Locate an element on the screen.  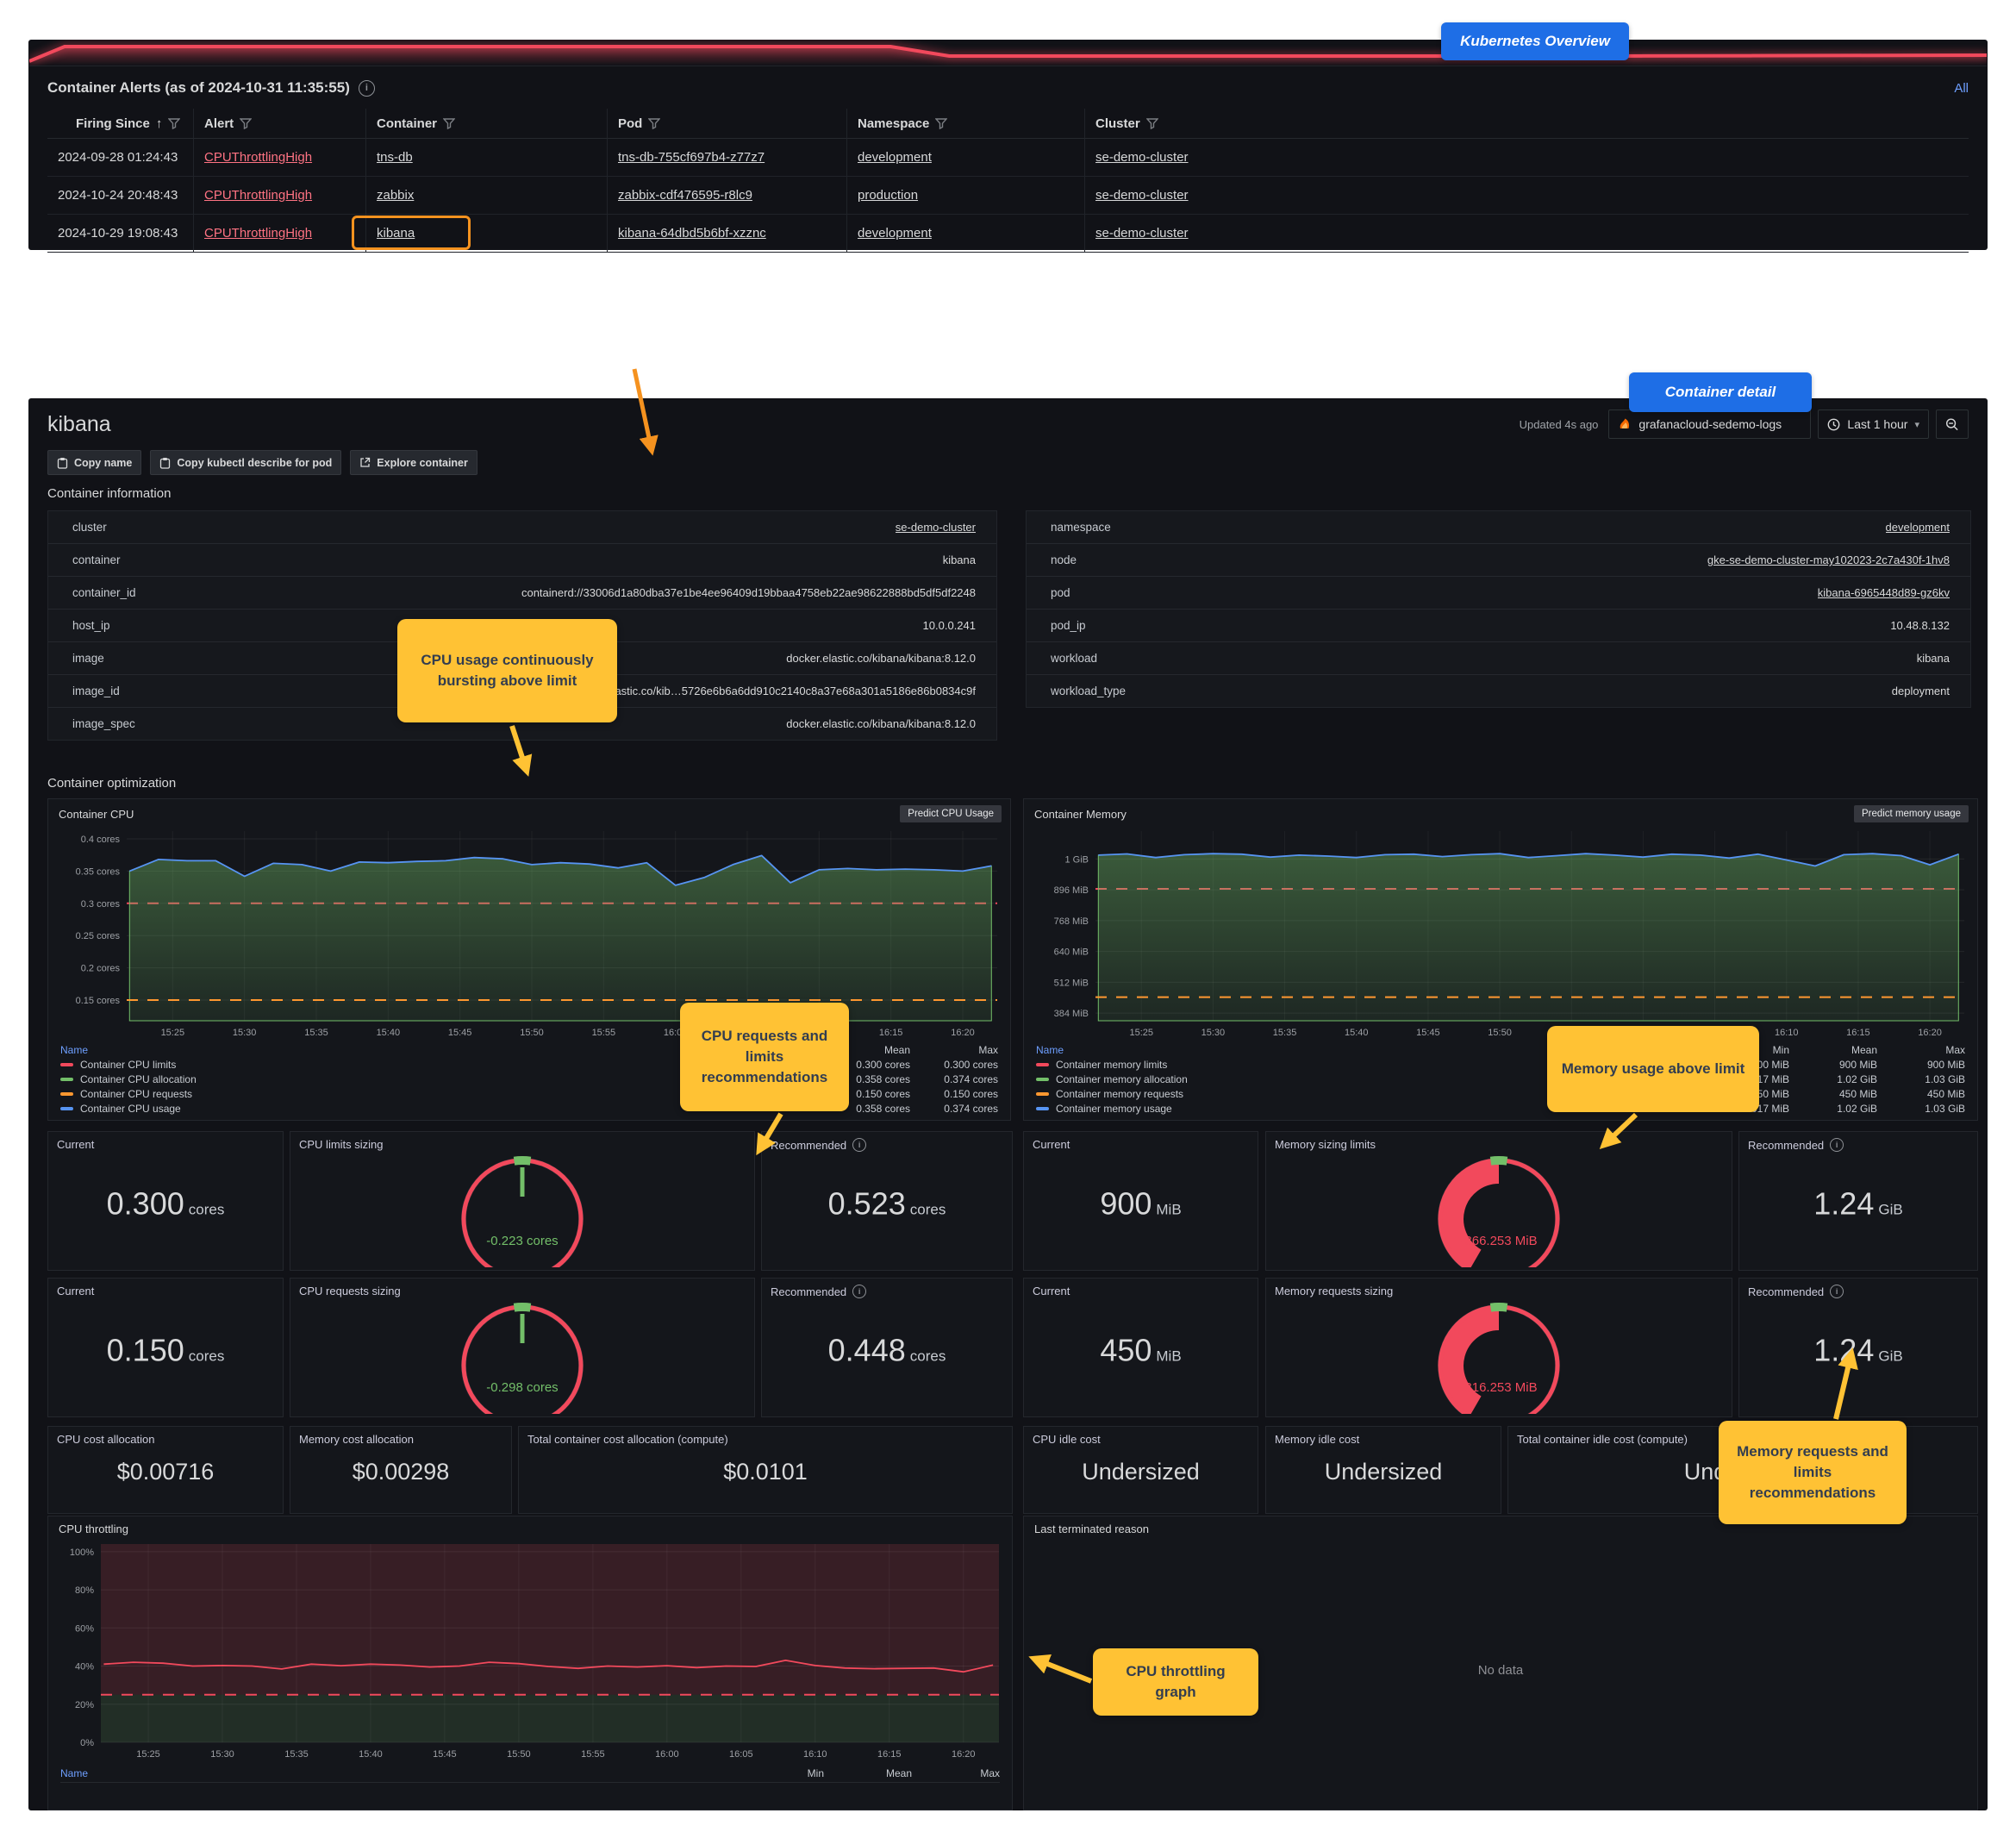
legend-series-name: Container memory allocation is located at coordinates (1122, 1079).